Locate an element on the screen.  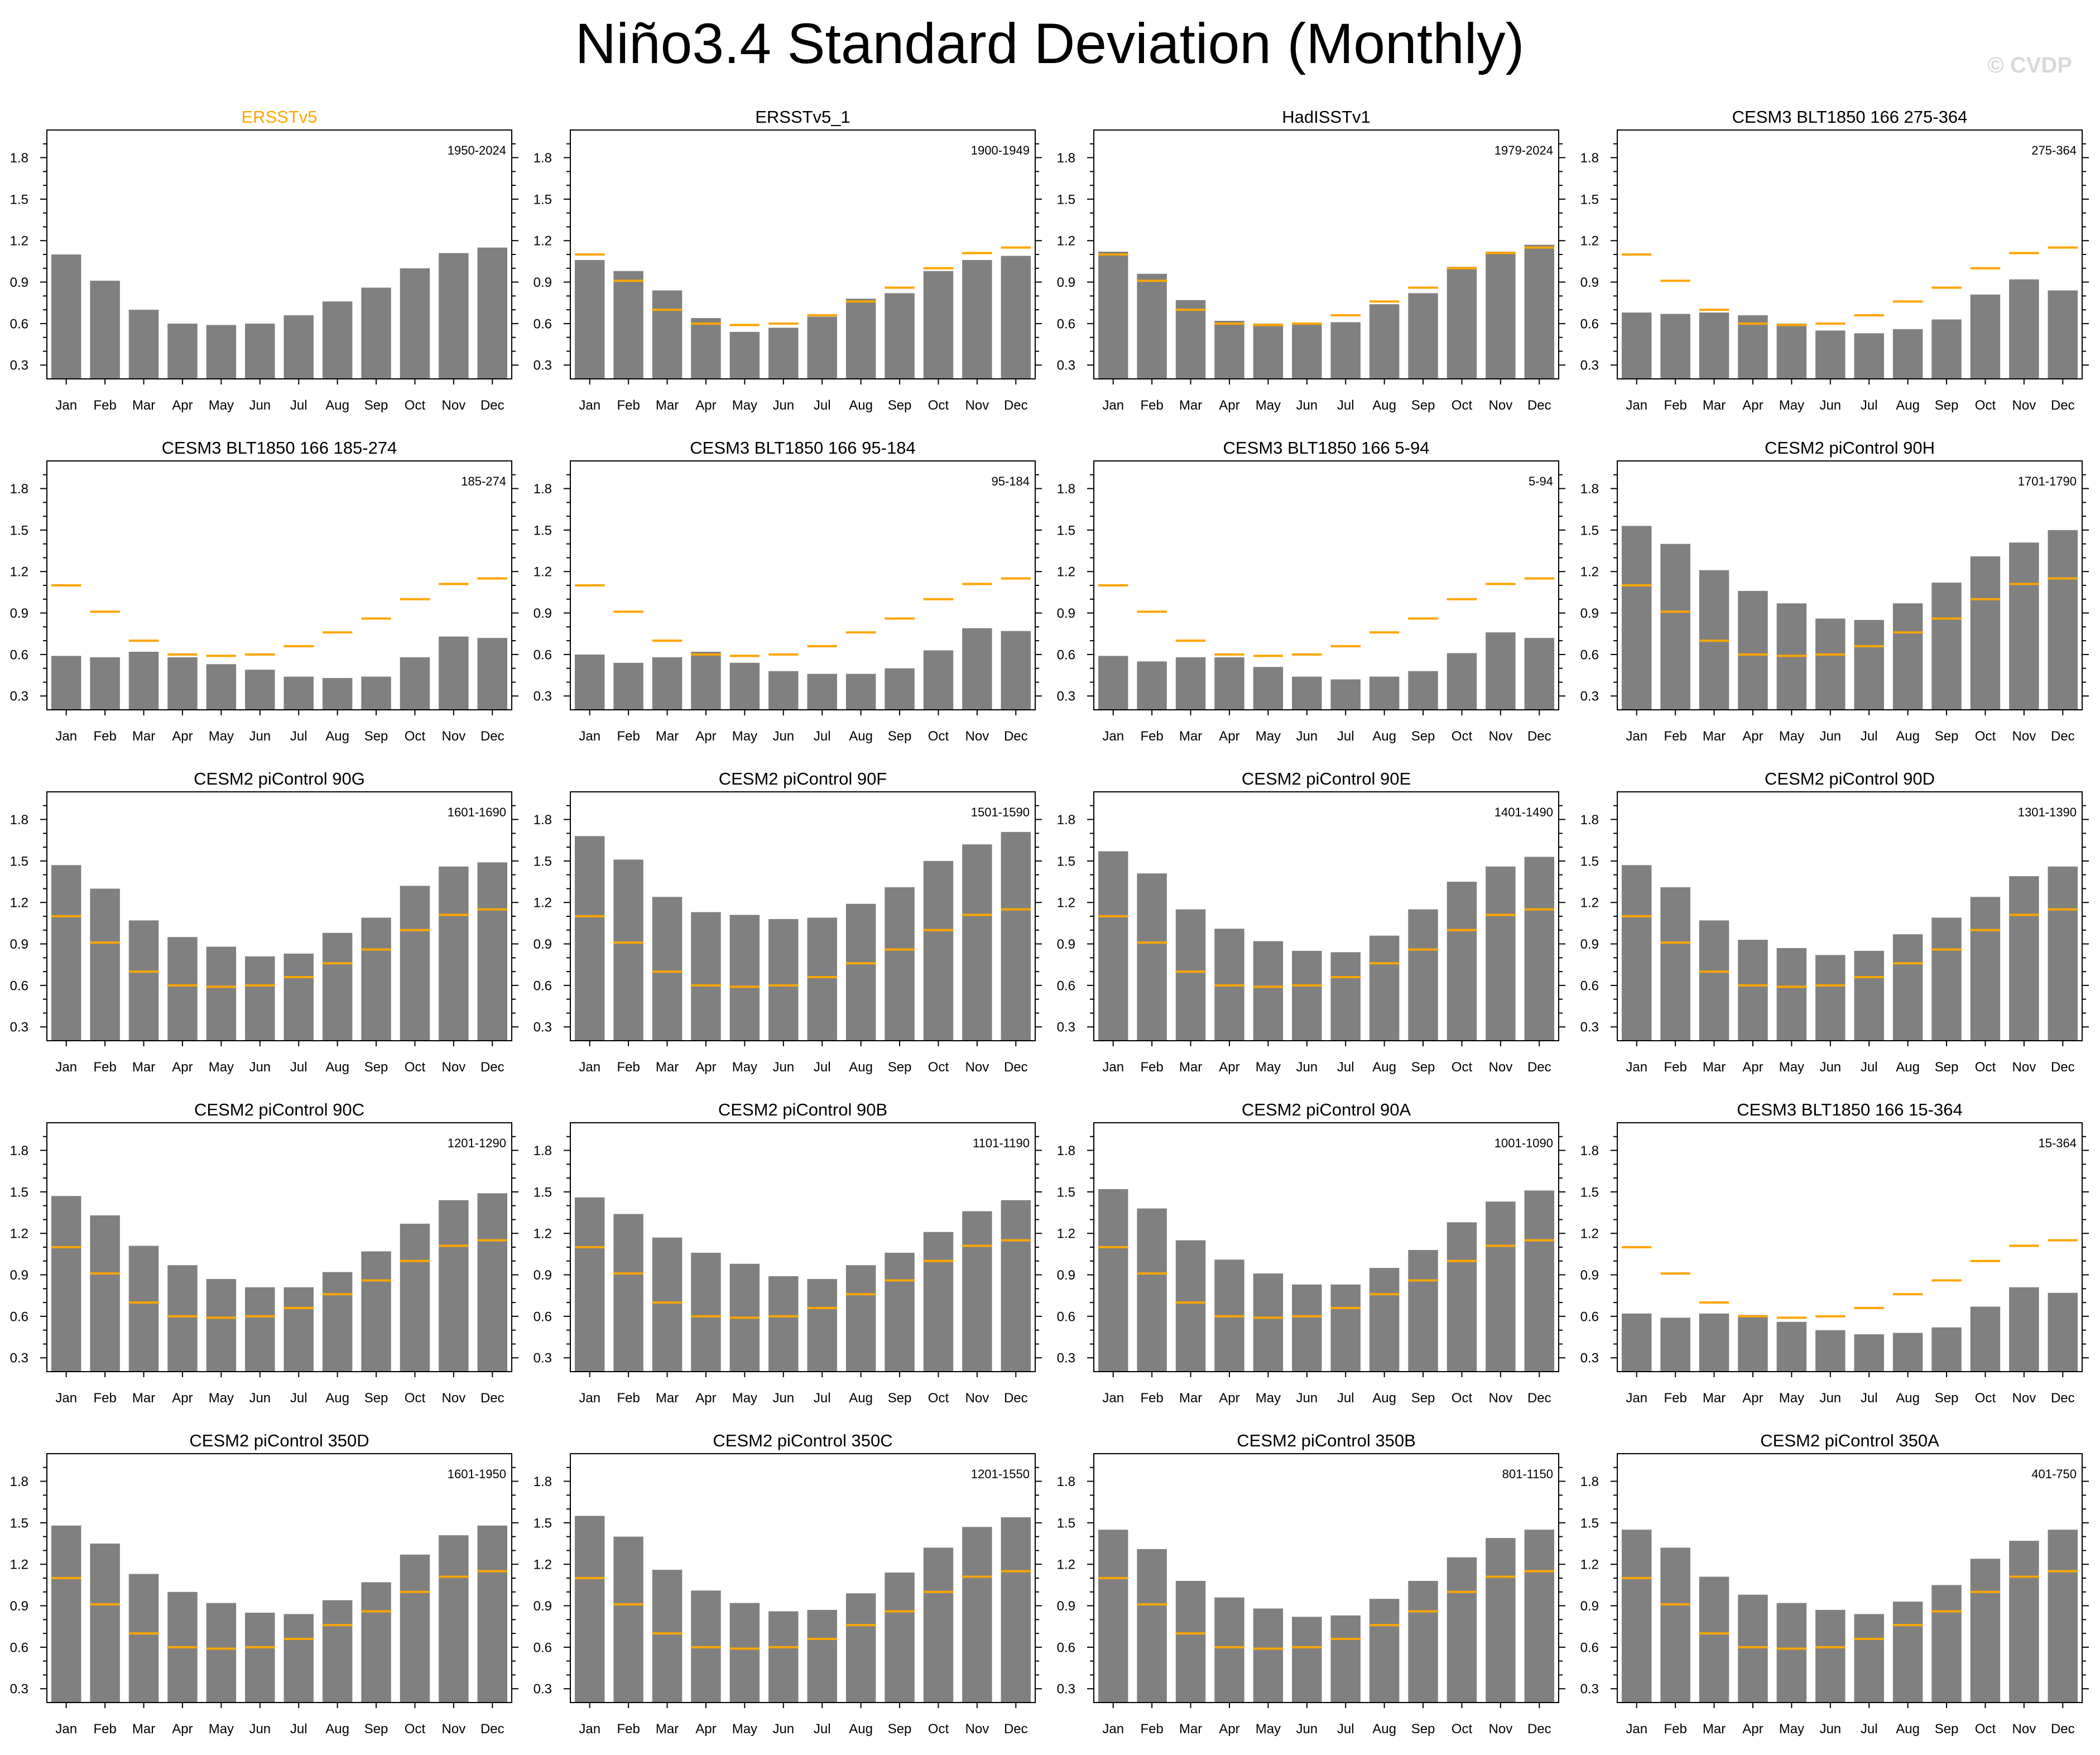
period-label: 801-1150 is located at coordinates (1527, 1474).